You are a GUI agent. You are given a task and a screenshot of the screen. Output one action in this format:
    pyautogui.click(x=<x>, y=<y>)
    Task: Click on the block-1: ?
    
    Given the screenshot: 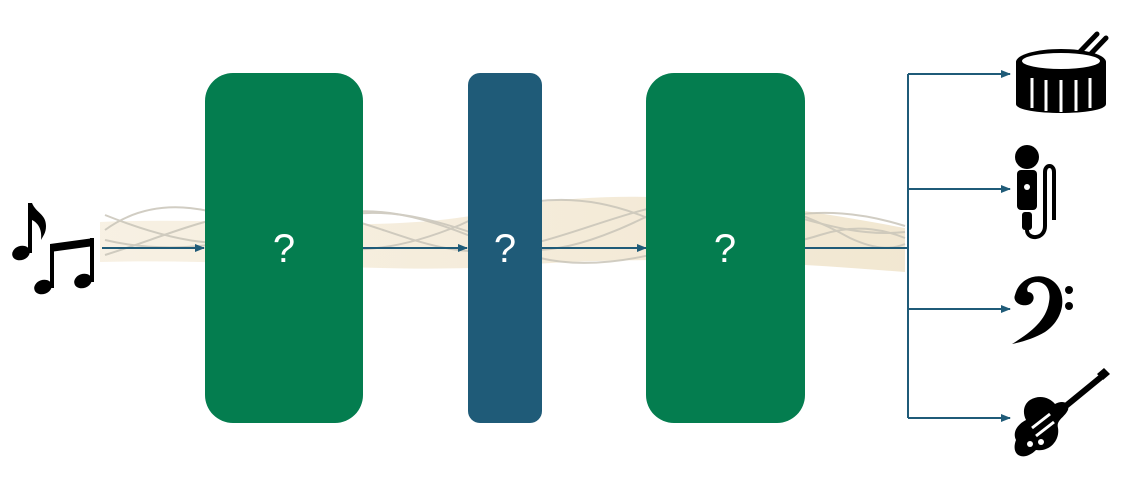 What is the action you would take?
    pyautogui.click(x=284, y=248)
    